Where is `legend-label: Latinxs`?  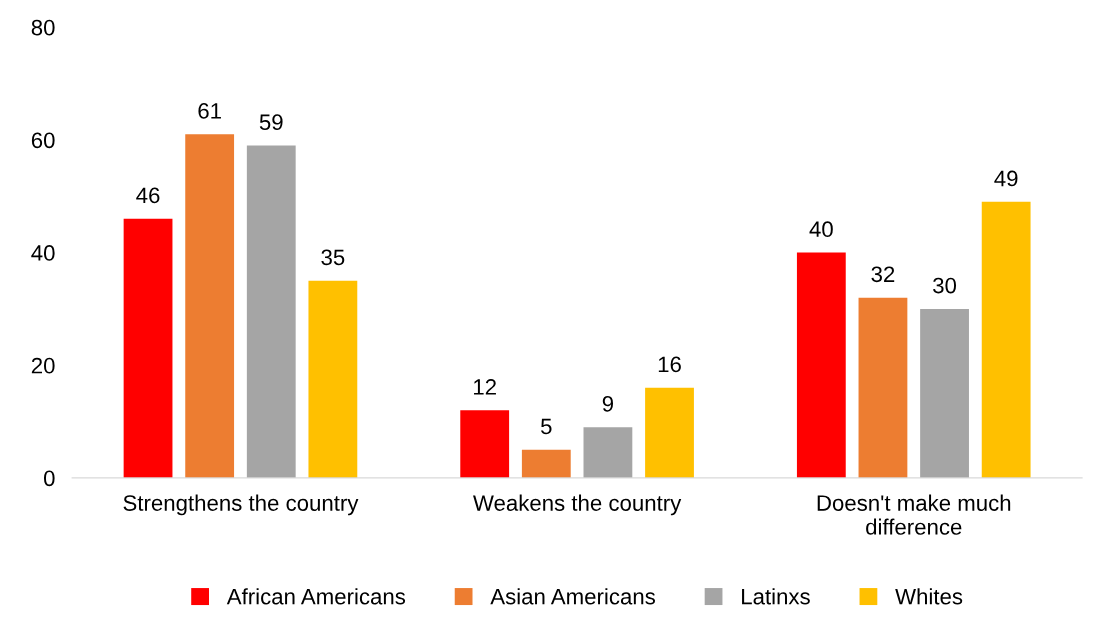 legend-label: Latinxs is located at coordinates (776, 596).